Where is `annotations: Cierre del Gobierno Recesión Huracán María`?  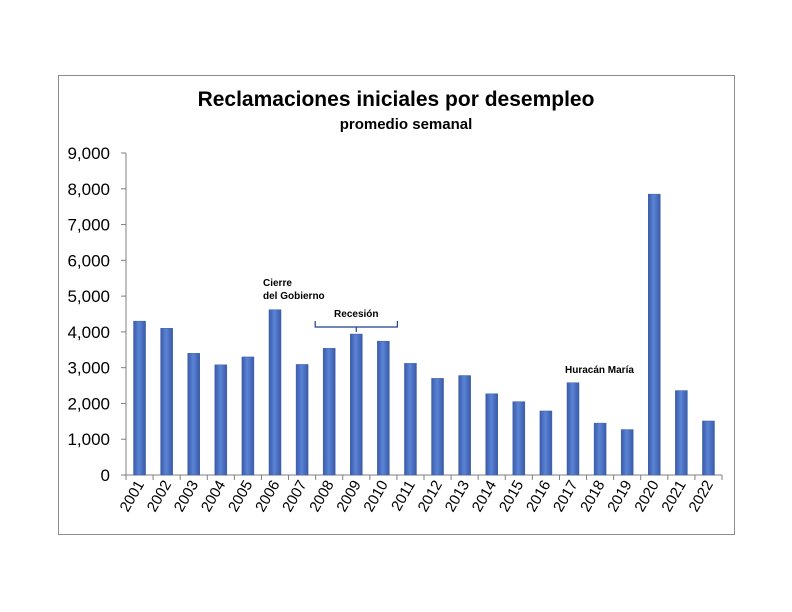 annotations: Cierre del Gobierno Recesión Huracán María is located at coordinates (448, 327).